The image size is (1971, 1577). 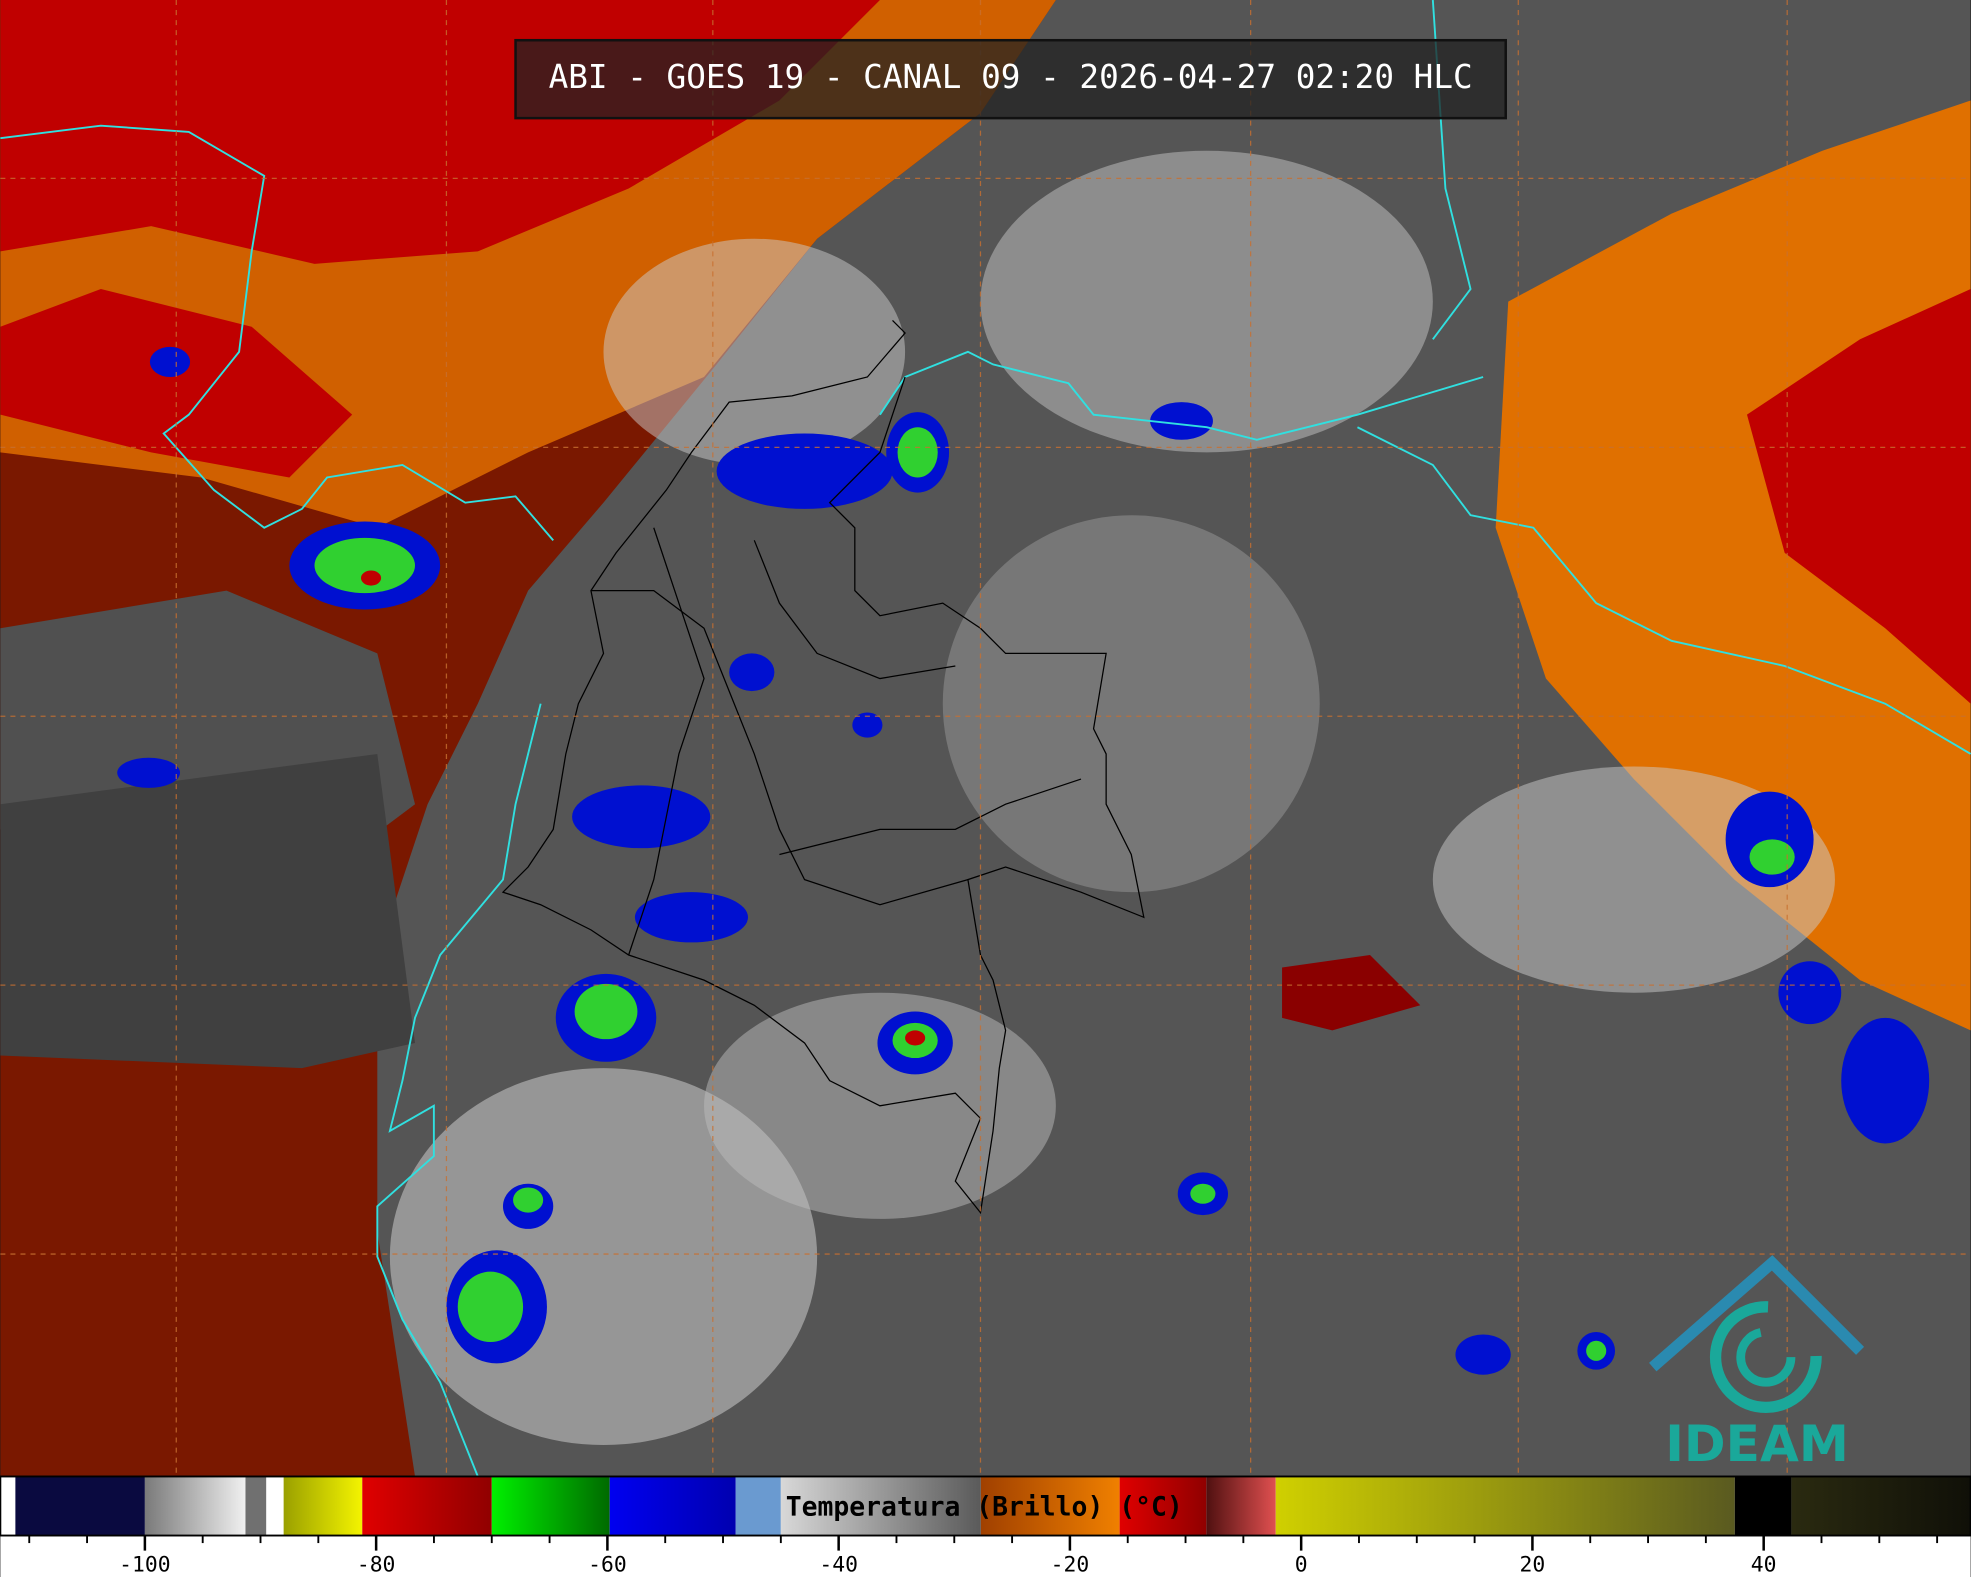 I want to click on title-box, so click(x=1010, y=79).